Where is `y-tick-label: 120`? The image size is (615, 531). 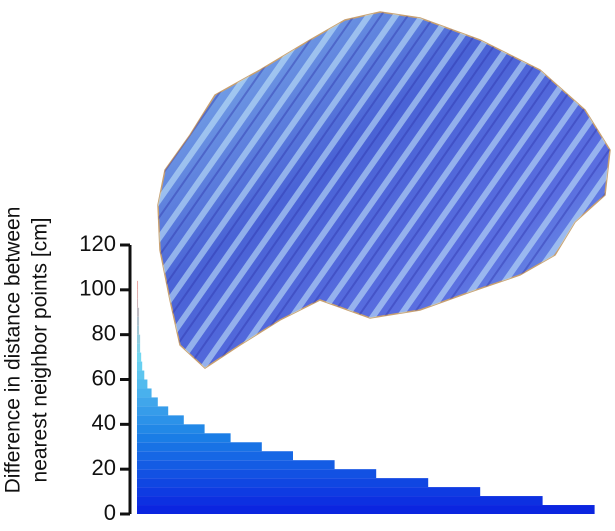
y-tick-label: 120 is located at coordinates (97, 243).